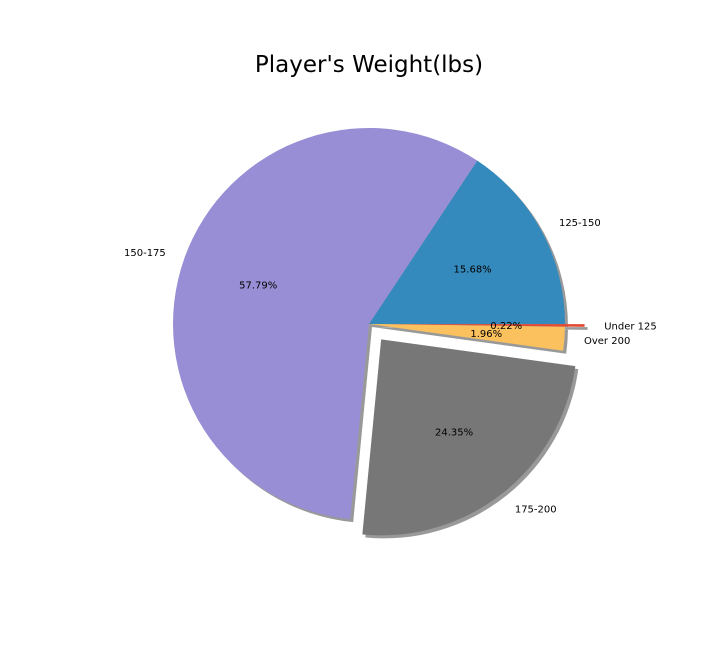 Image resolution: width=720 pixels, height=648 pixels. I want to click on slice-label-over-200: Over 200, so click(607, 341).